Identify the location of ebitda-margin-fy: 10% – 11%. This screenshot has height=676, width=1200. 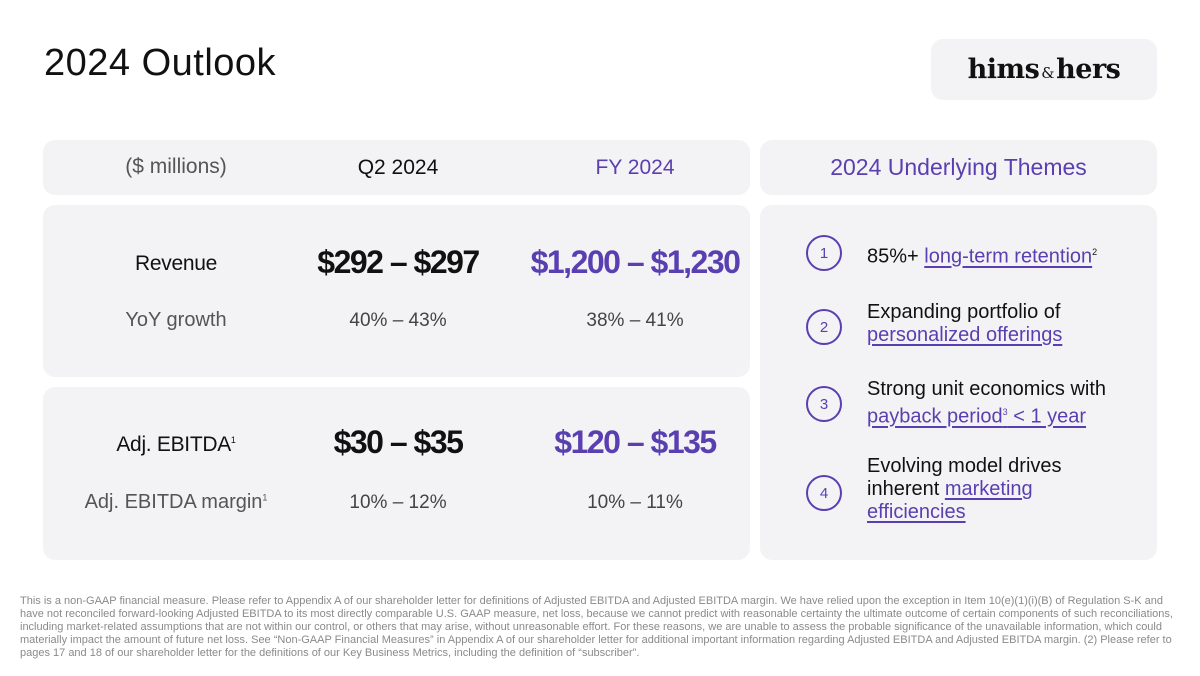
(635, 502).